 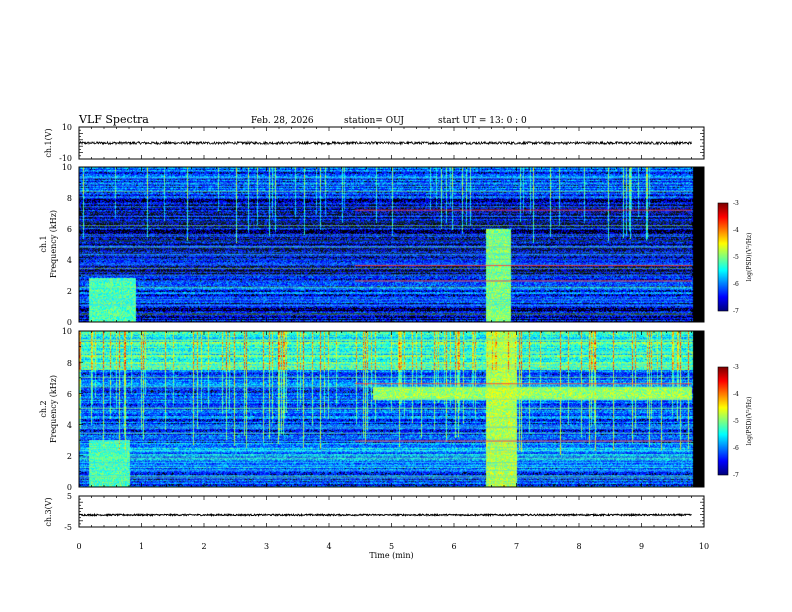 What do you see at coordinates (736, 284) in the screenshot?
I see `ch1-cbar-tick-neg6: -6` at bounding box center [736, 284].